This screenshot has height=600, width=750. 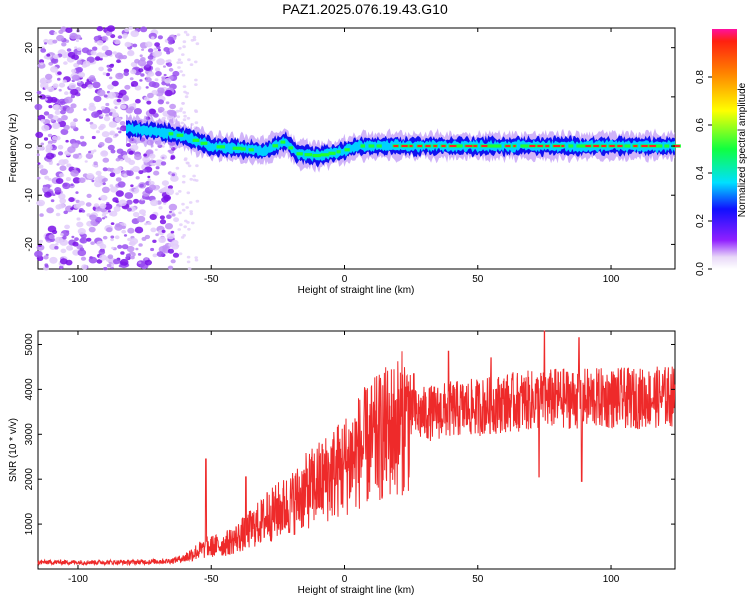 I want to click on figure-title: PAZ1.2025.076.19.43.G10, so click(x=365, y=9).